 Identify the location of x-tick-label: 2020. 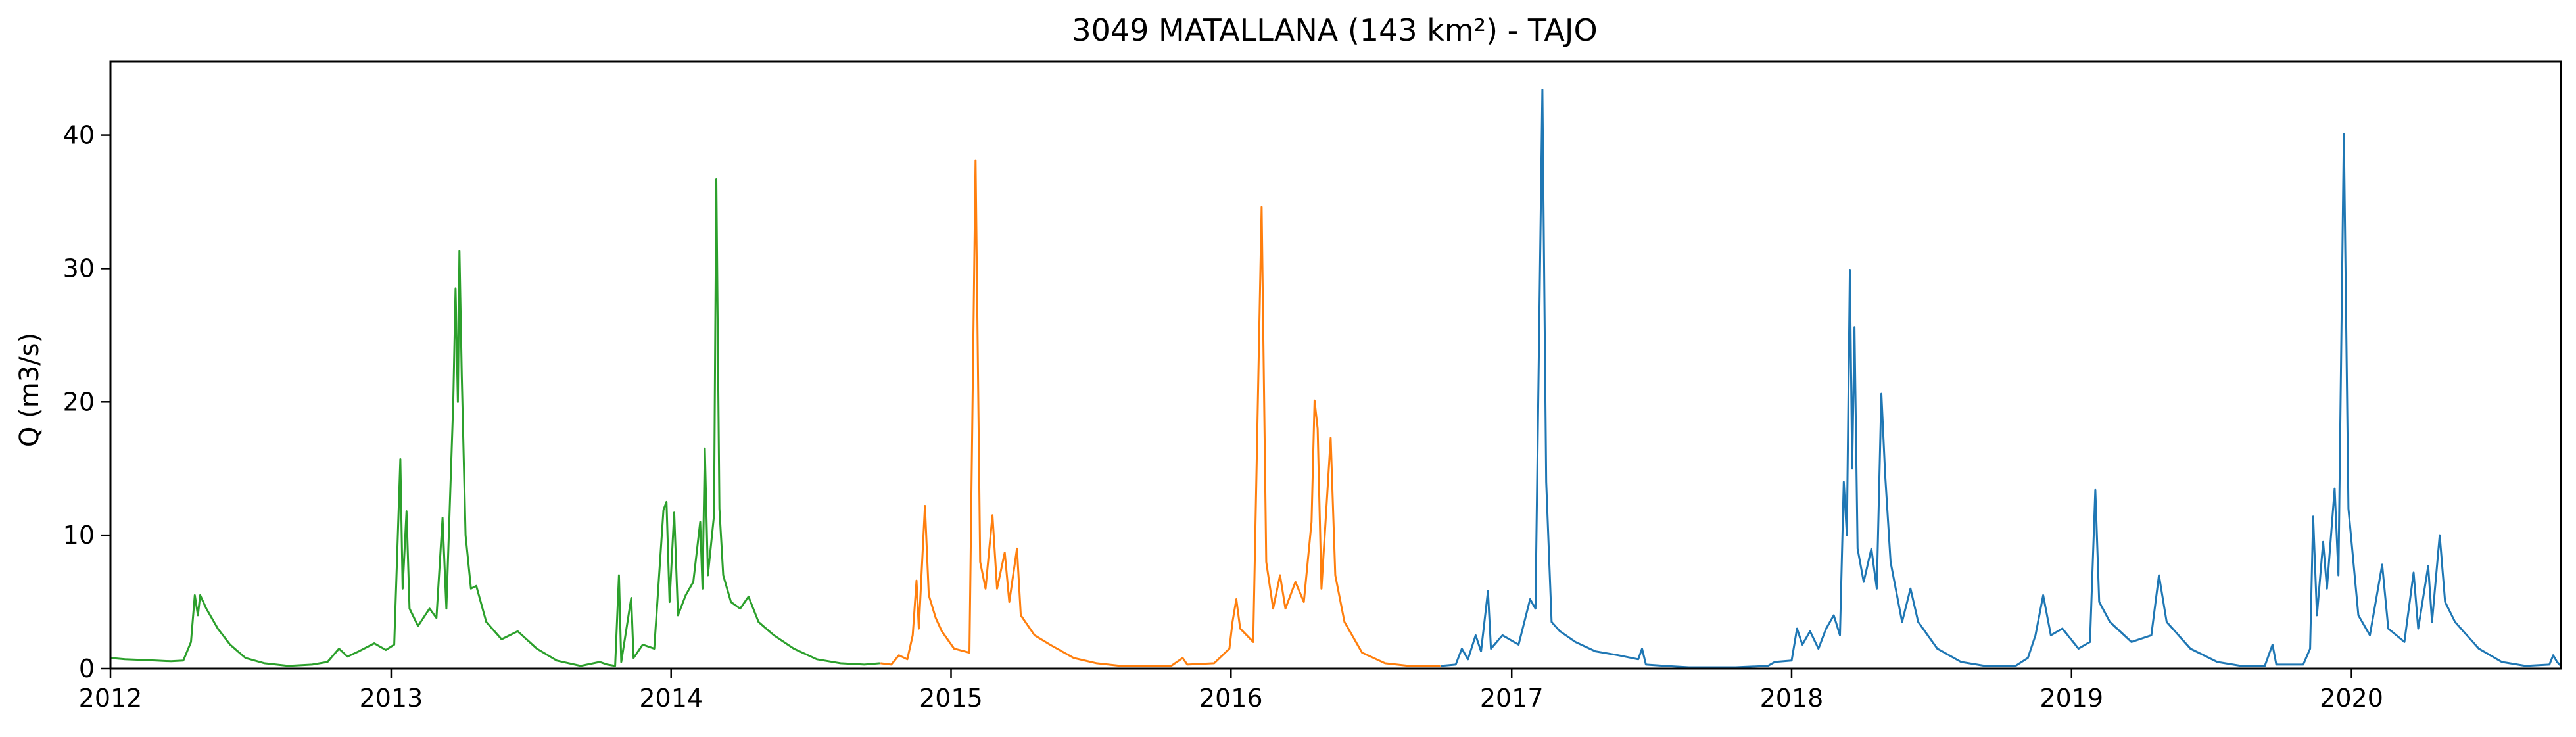
(2352, 698).